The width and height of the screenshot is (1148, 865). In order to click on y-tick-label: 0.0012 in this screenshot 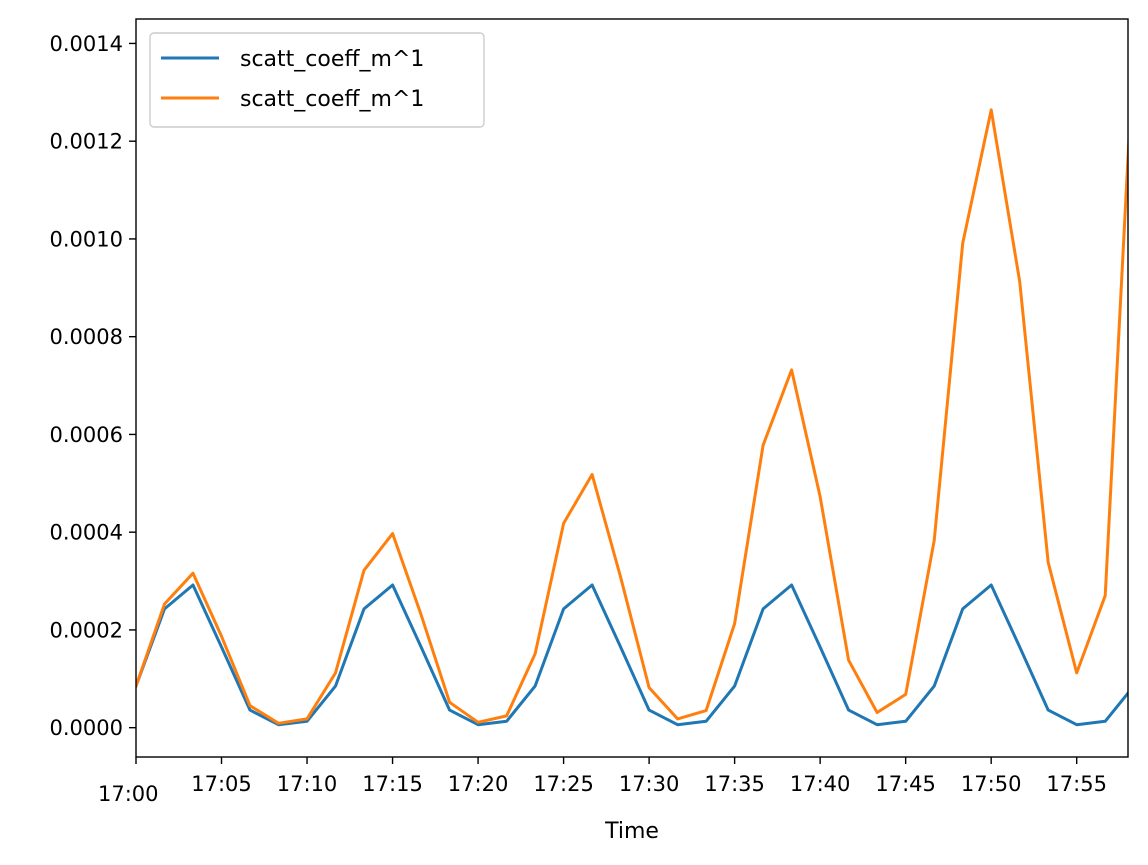, I will do `click(86, 142)`.